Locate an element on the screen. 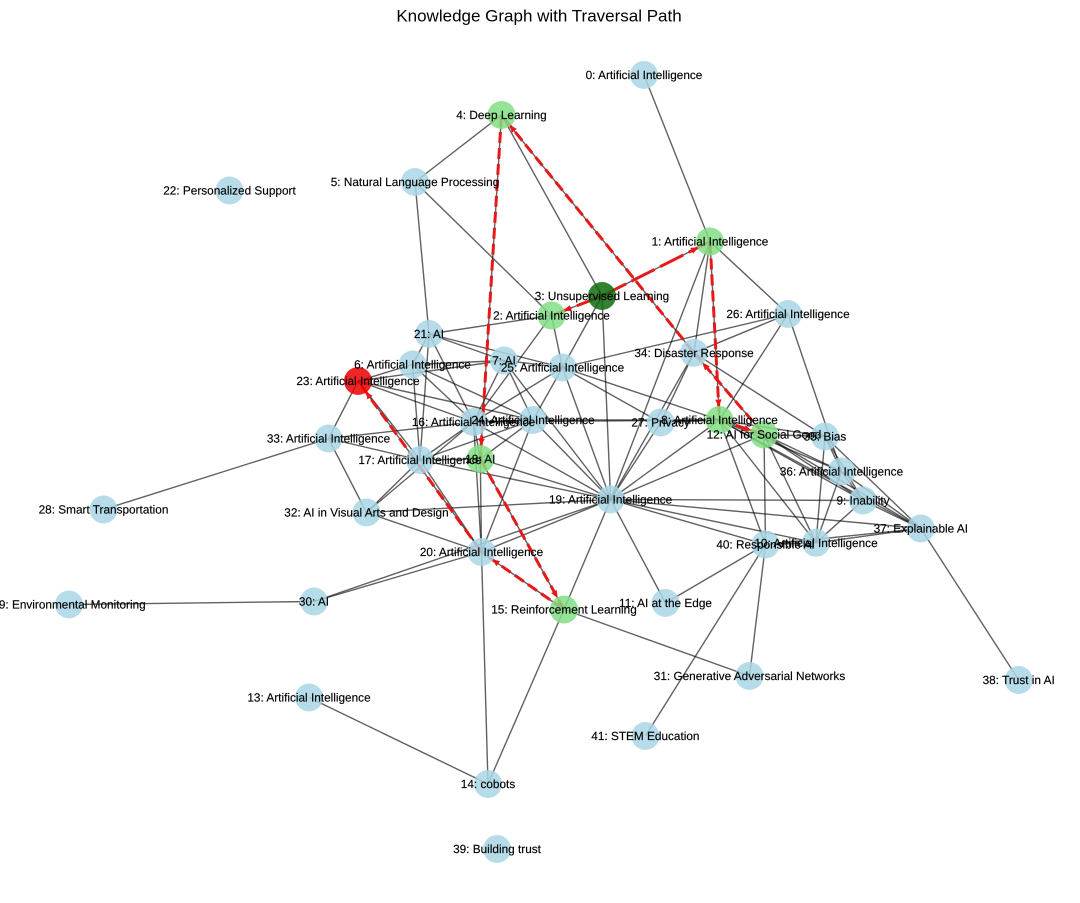 The width and height of the screenshot is (1080, 903). svg-text: 16: Artificial Intelligence is located at coordinates (474, 422).